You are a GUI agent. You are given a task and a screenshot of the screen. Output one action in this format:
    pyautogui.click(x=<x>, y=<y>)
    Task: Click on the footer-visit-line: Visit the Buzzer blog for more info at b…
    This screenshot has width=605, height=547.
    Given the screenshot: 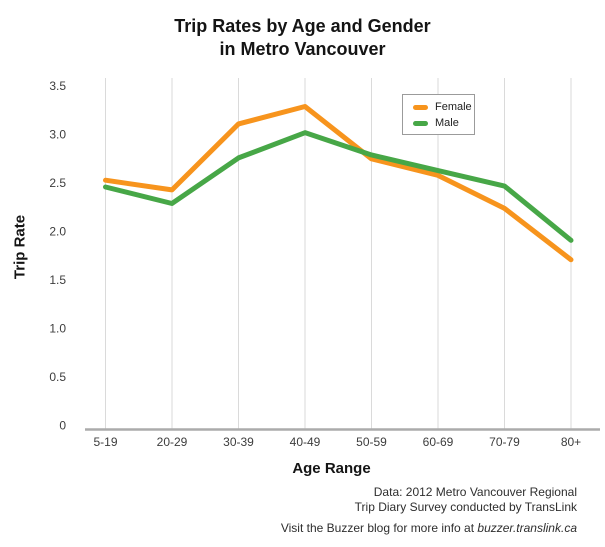 What is the action you would take?
    pyautogui.click(x=429, y=528)
    